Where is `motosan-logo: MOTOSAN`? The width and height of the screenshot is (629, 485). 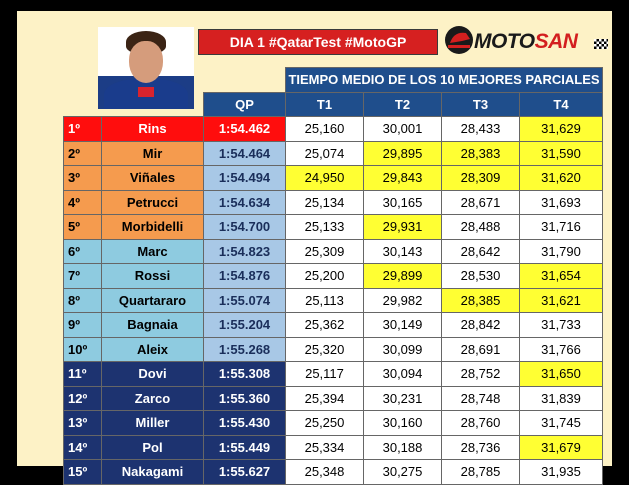 motosan-logo: MOTOSAN is located at coordinates (526, 41).